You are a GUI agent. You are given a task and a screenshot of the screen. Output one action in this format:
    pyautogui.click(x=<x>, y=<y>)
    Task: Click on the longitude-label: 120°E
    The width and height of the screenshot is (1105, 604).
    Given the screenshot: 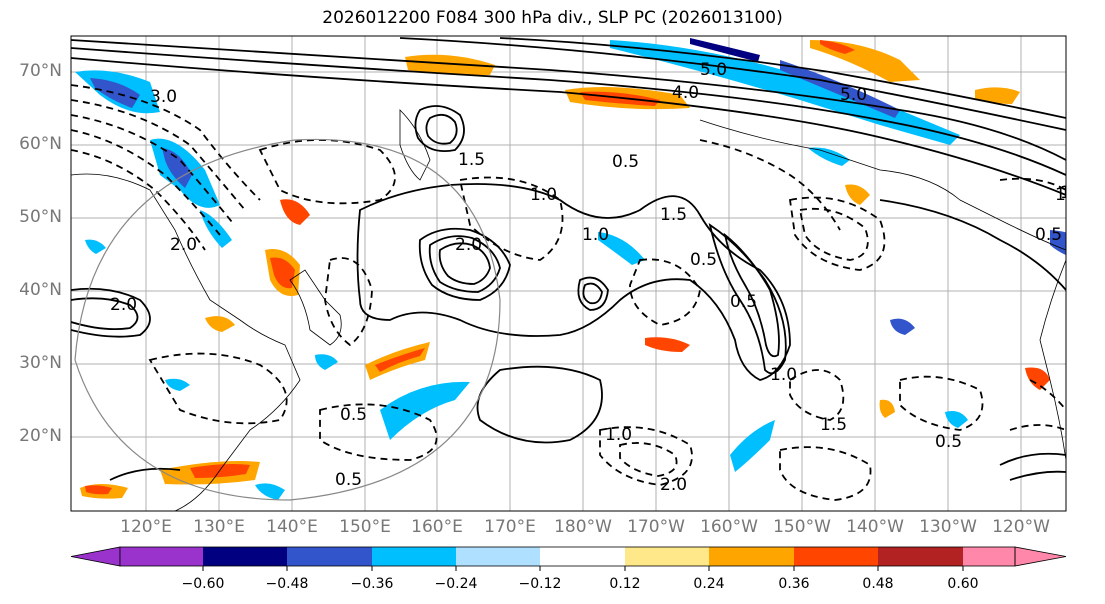 What is the action you would take?
    pyautogui.click(x=146, y=527)
    